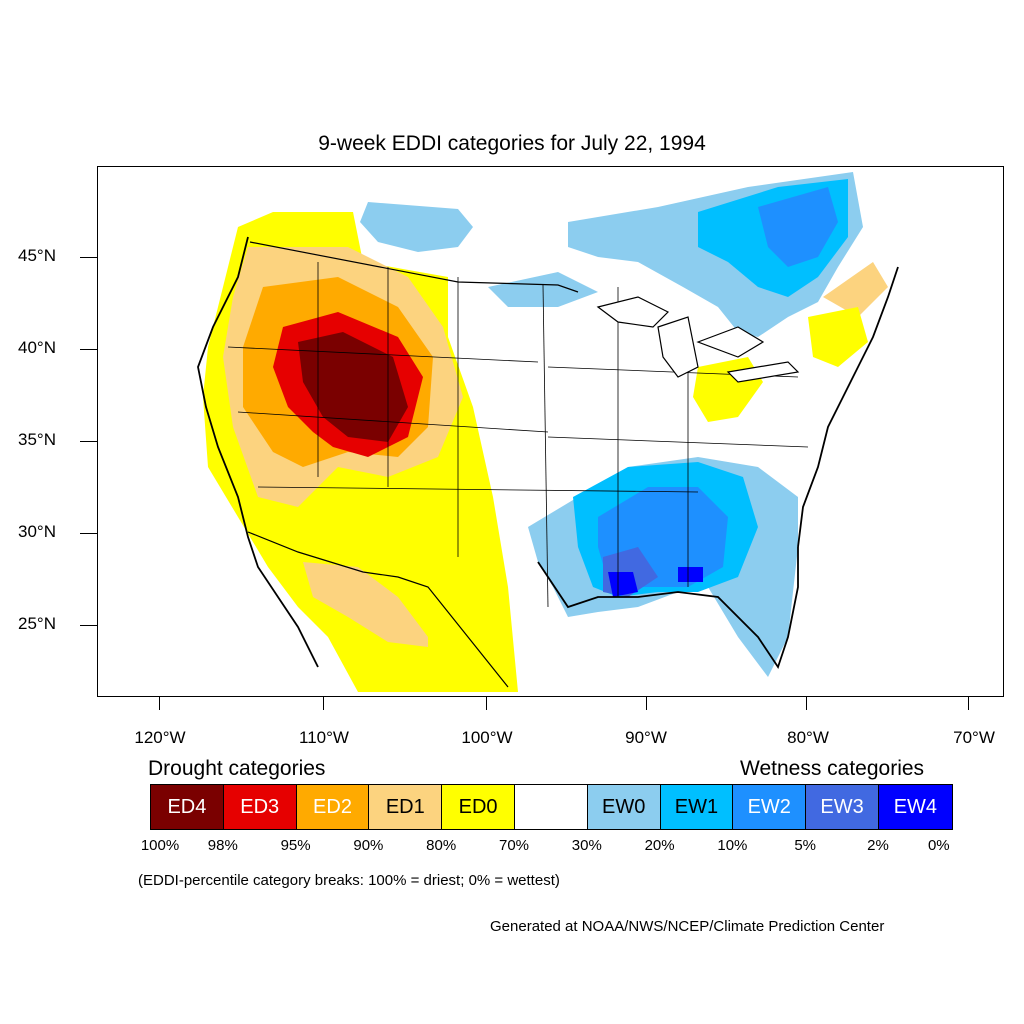 This screenshot has height=1024, width=1024. Describe the element at coordinates (37, 623) in the screenshot. I see `lat-label-25: 25°N` at that location.